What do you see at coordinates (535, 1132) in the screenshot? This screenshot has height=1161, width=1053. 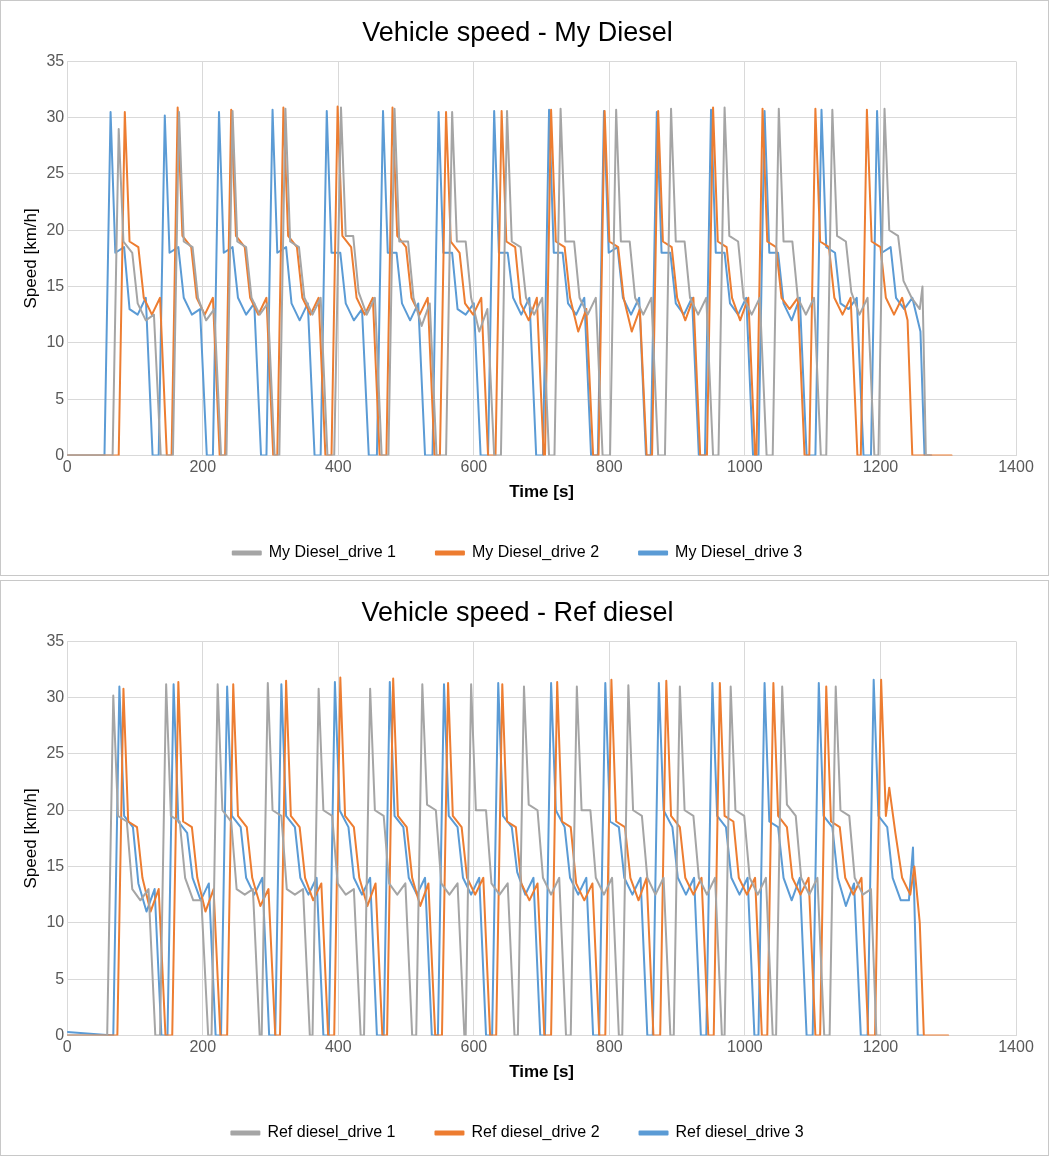 I see `legend-label: Ref diesel_drive 2` at bounding box center [535, 1132].